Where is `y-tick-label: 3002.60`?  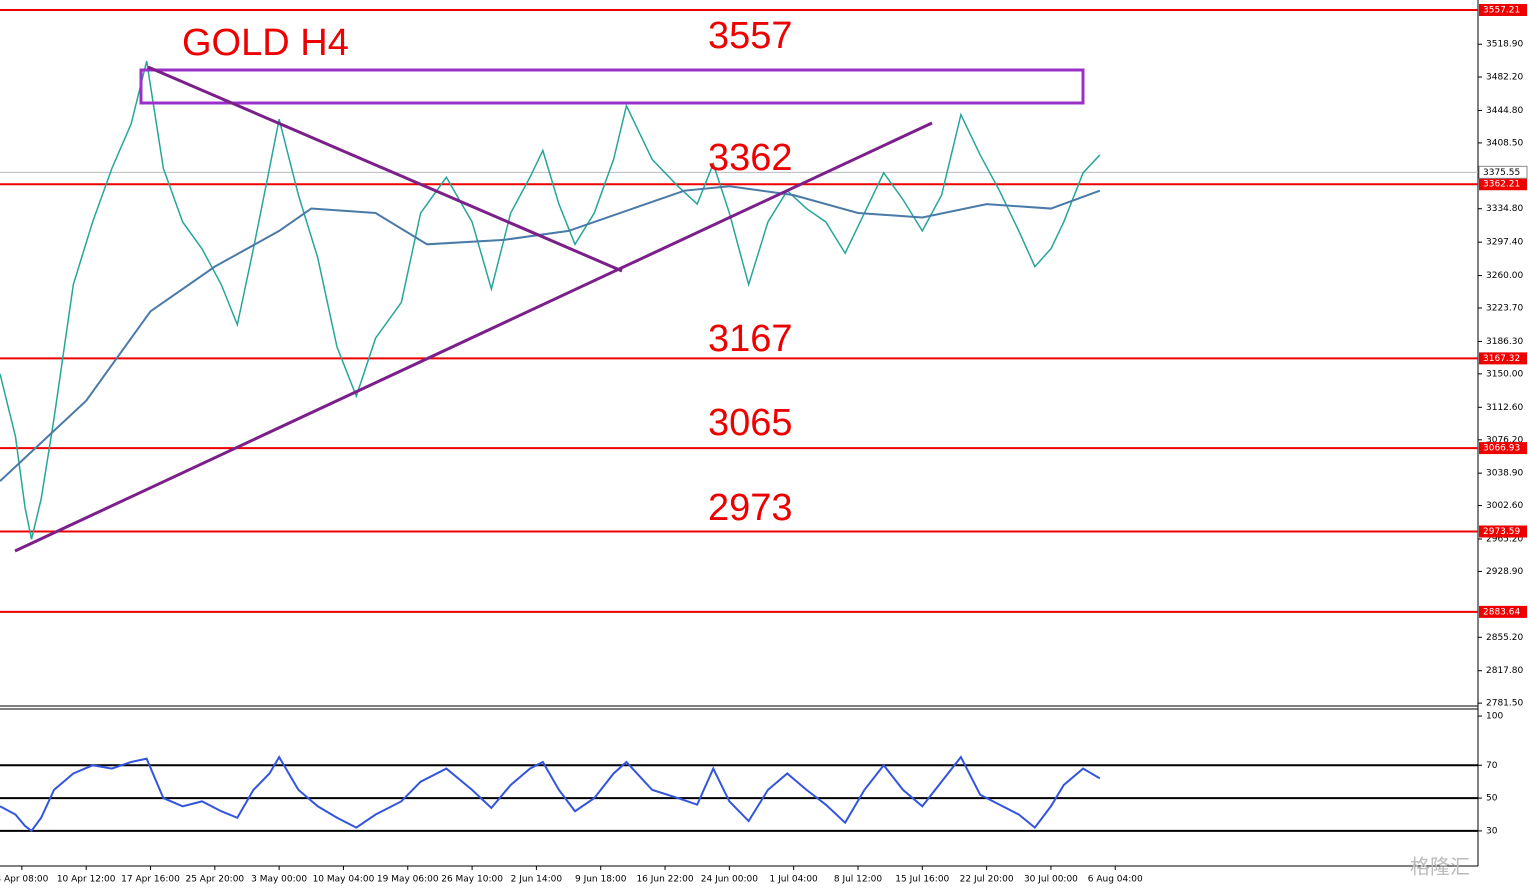
y-tick-label: 3002.60 is located at coordinates (1504, 506).